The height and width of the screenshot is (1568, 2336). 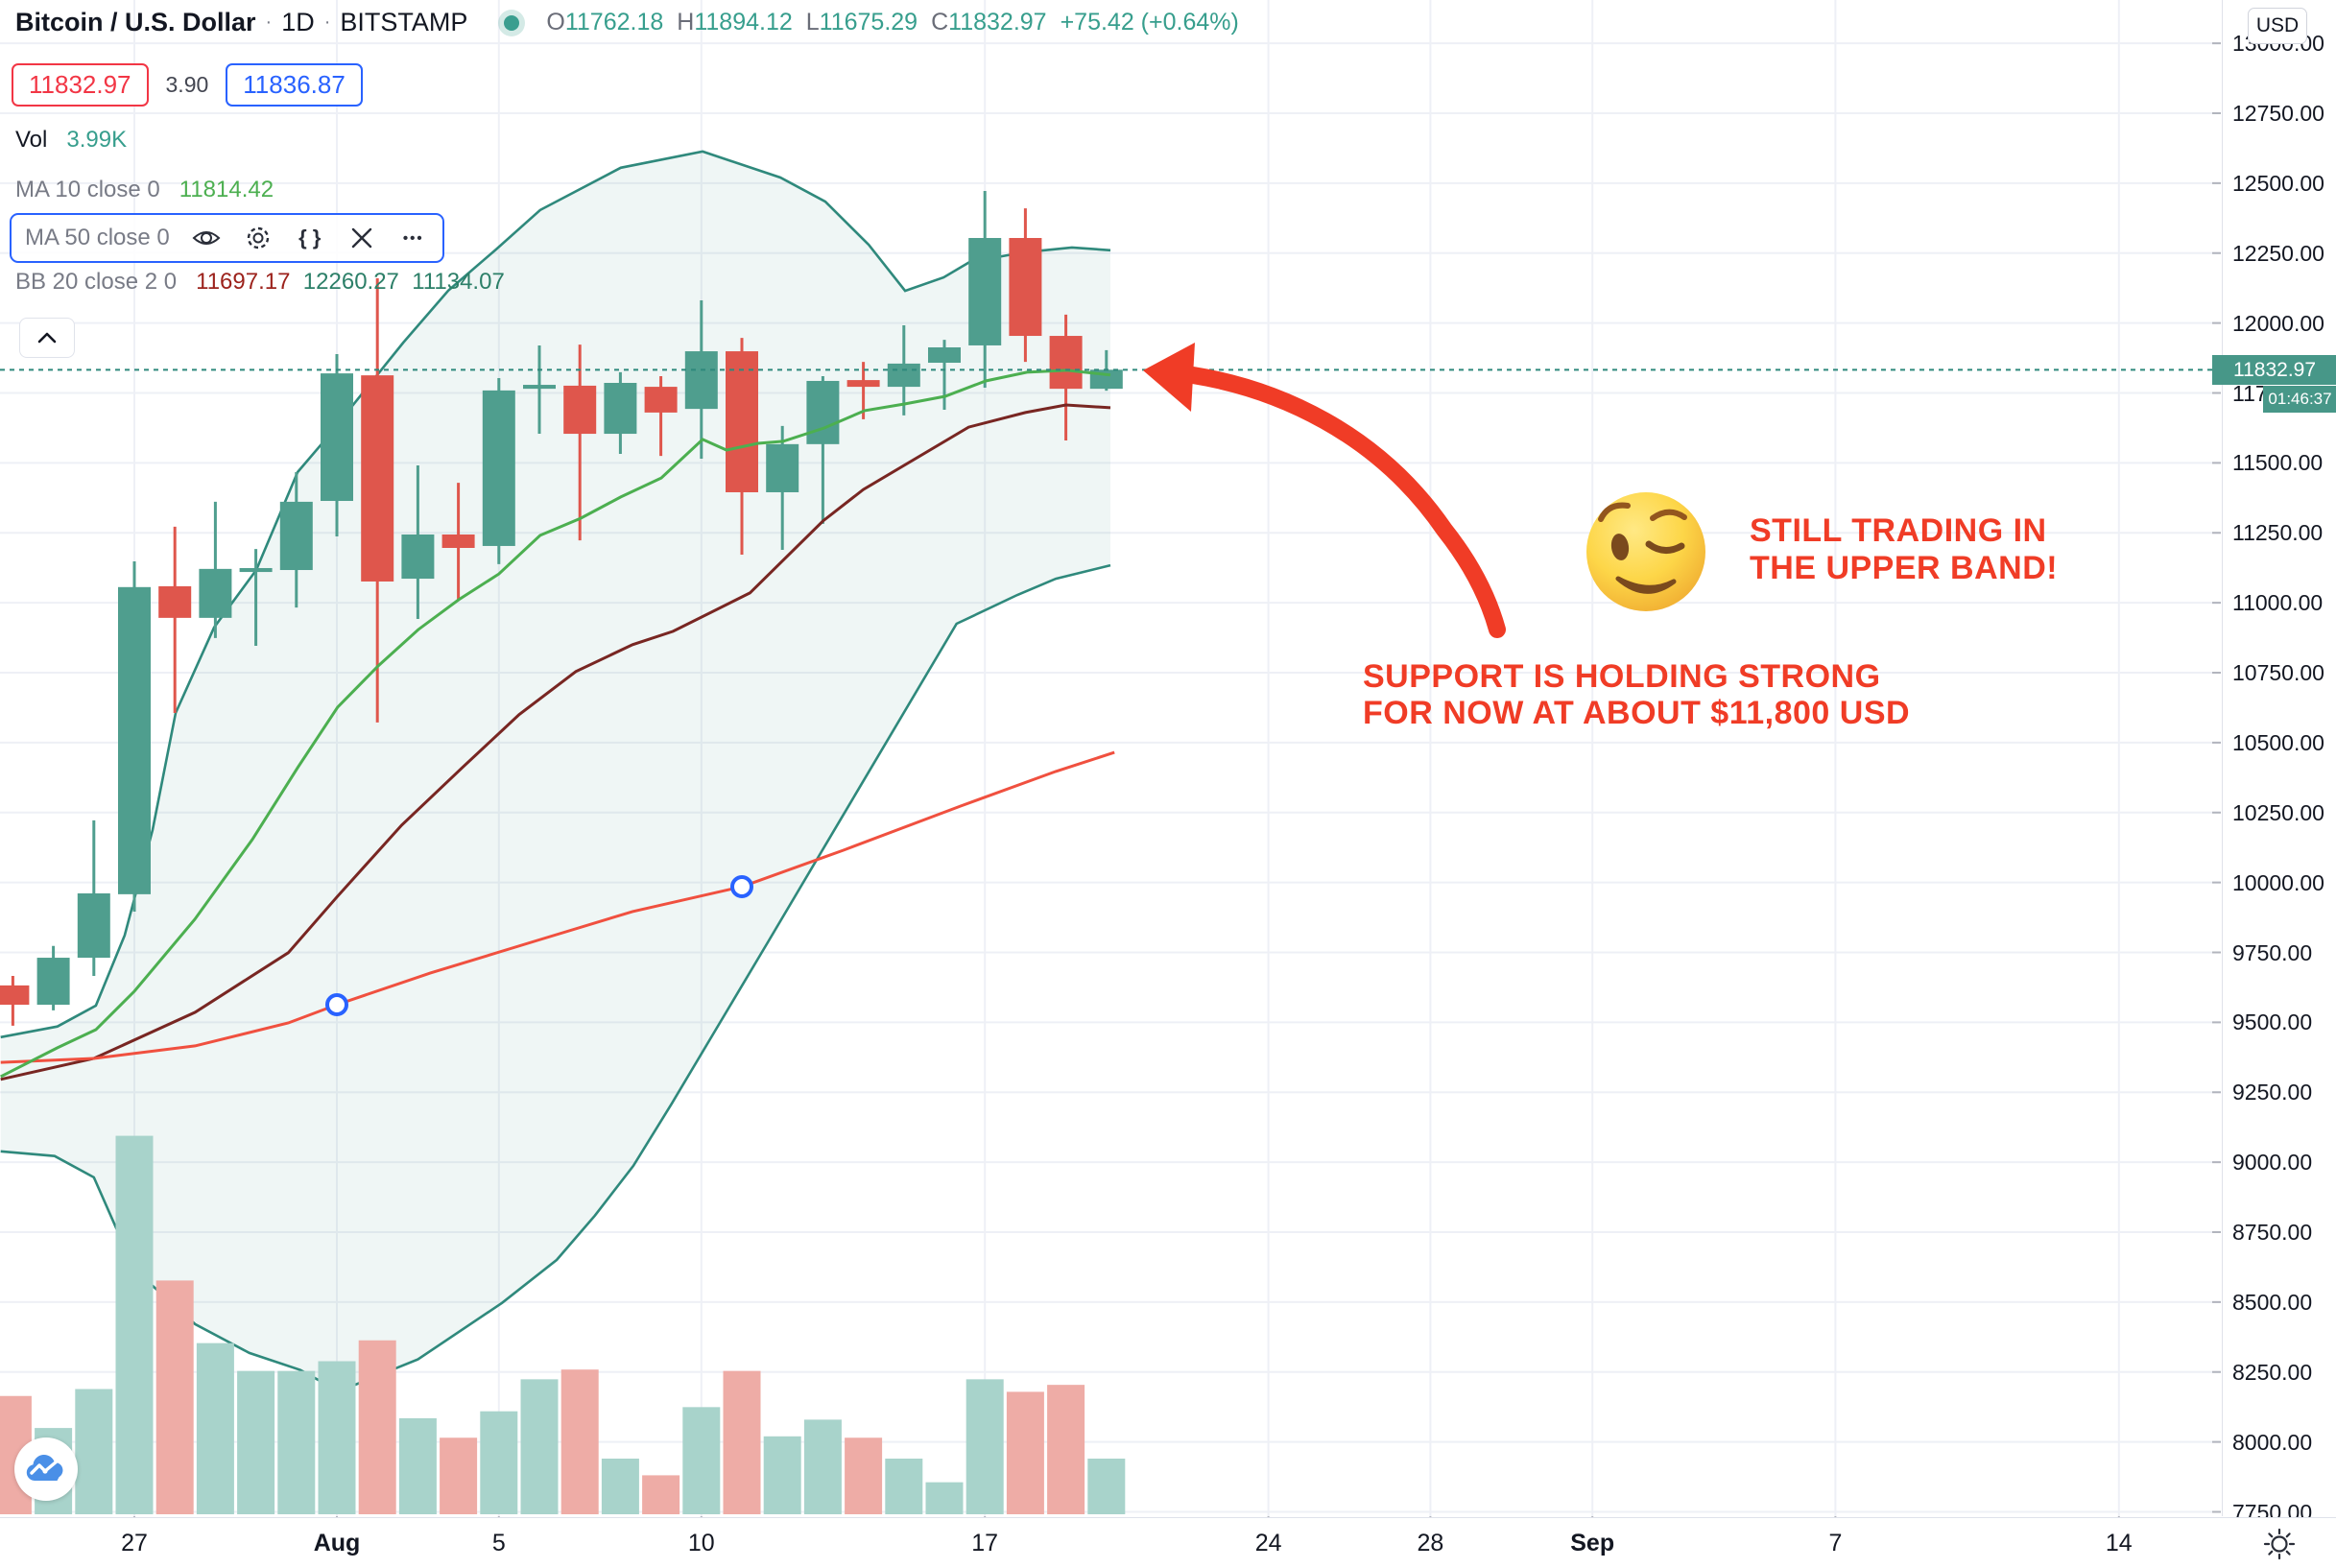 What do you see at coordinates (2119, 1543) in the screenshot?
I see `time-axis-label: 14` at bounding box center [2119, 1543].